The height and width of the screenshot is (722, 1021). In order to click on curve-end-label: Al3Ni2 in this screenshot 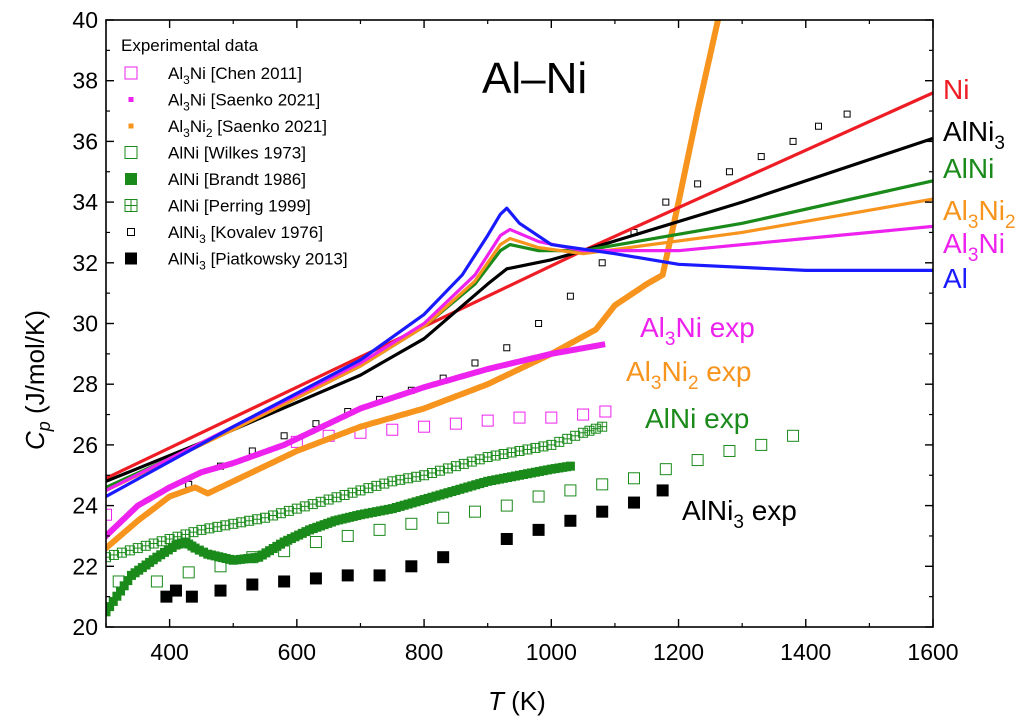, I will do `click(979, 214)`.